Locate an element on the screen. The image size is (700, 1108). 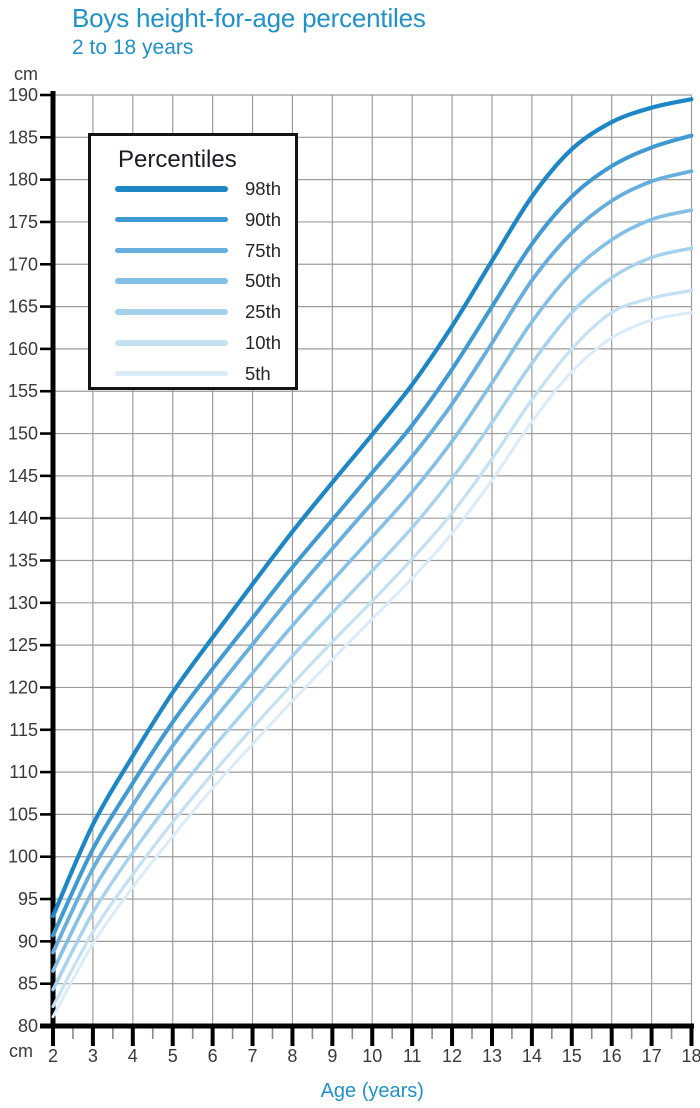
legend-item-label: 10th is located at coordinates (263, 342).